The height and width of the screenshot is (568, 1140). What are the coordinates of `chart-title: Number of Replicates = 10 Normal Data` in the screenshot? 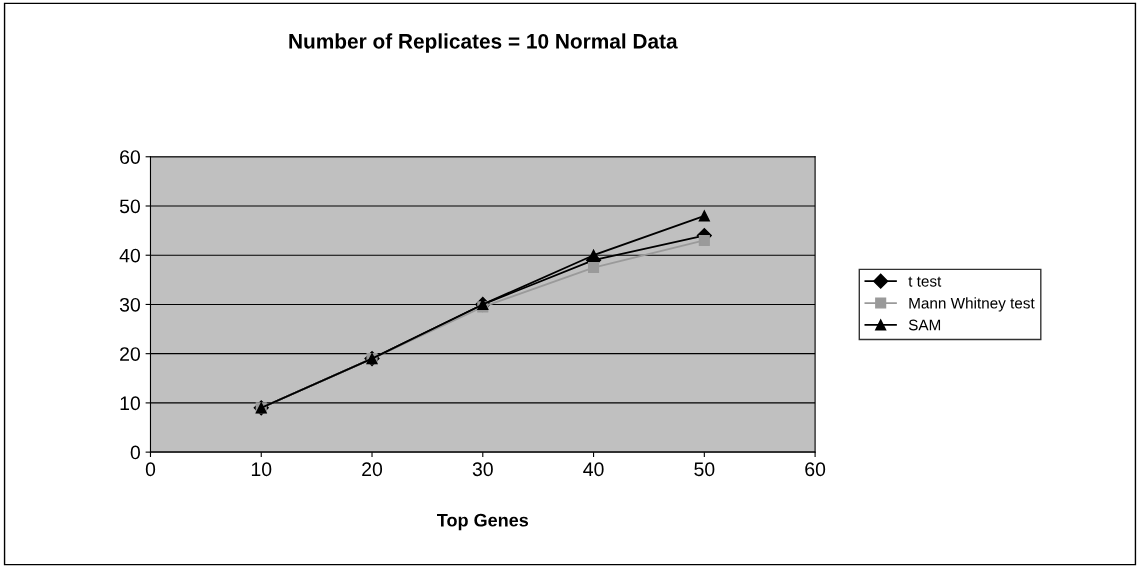 It's located at (483, 43).